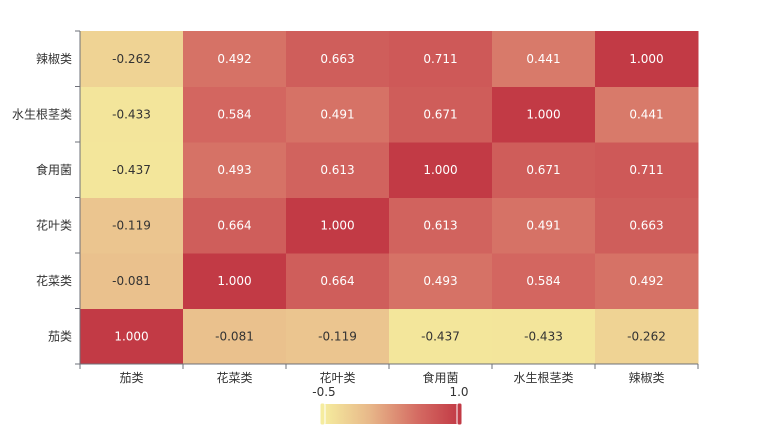  What do you see at coordinates (54, 280) in the screenshot?
I see `y-axis-tick-label: 花菜类` at bounding box center [54, 280].